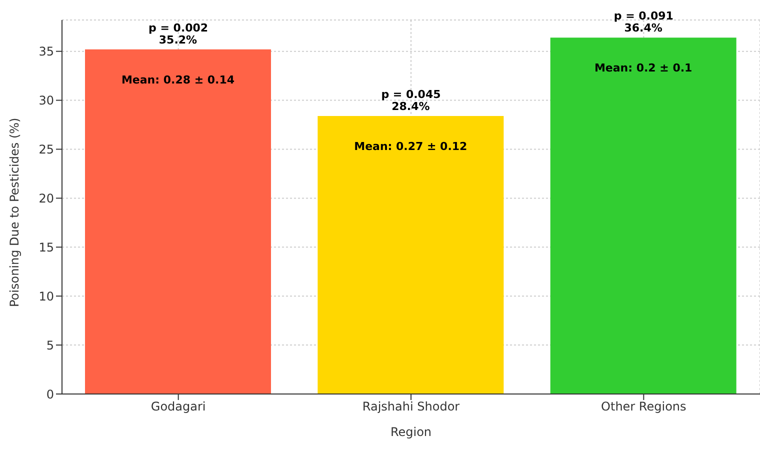 This screenshot has width=760, height=452. I want to click on y-tick-label: 25, so click(46, 149).